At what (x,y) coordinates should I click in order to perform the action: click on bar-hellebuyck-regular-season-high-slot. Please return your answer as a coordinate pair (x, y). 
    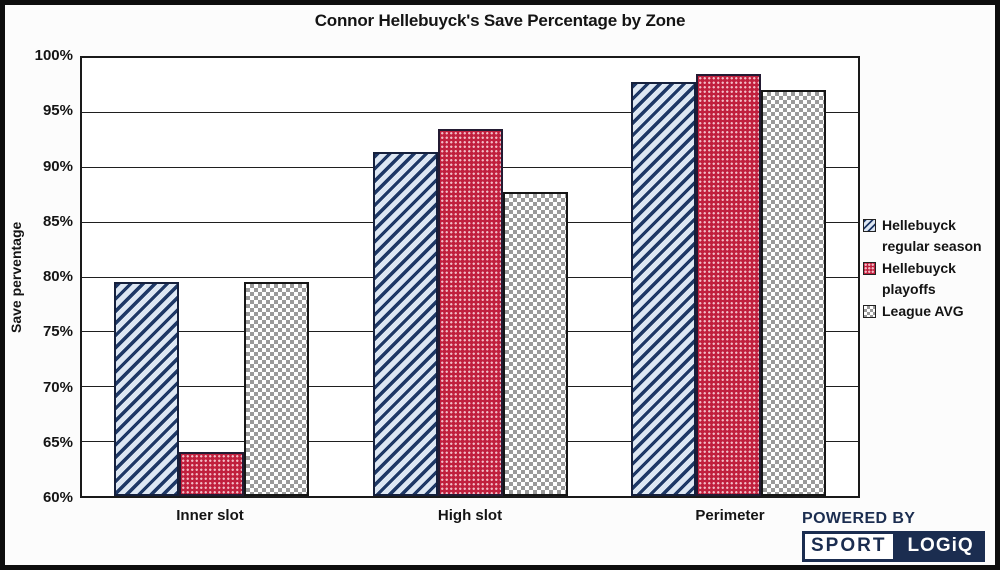
    Looking at the image, I should click on (405, 324).